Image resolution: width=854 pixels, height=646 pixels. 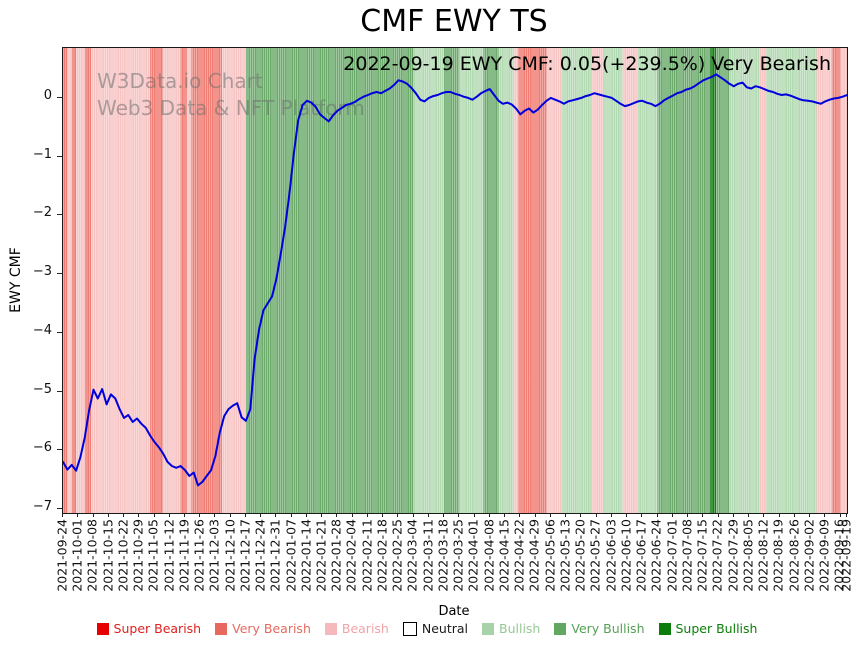 I want to click on legend-item-very-bearish: Very Bearish, so click(x=263, y=628).